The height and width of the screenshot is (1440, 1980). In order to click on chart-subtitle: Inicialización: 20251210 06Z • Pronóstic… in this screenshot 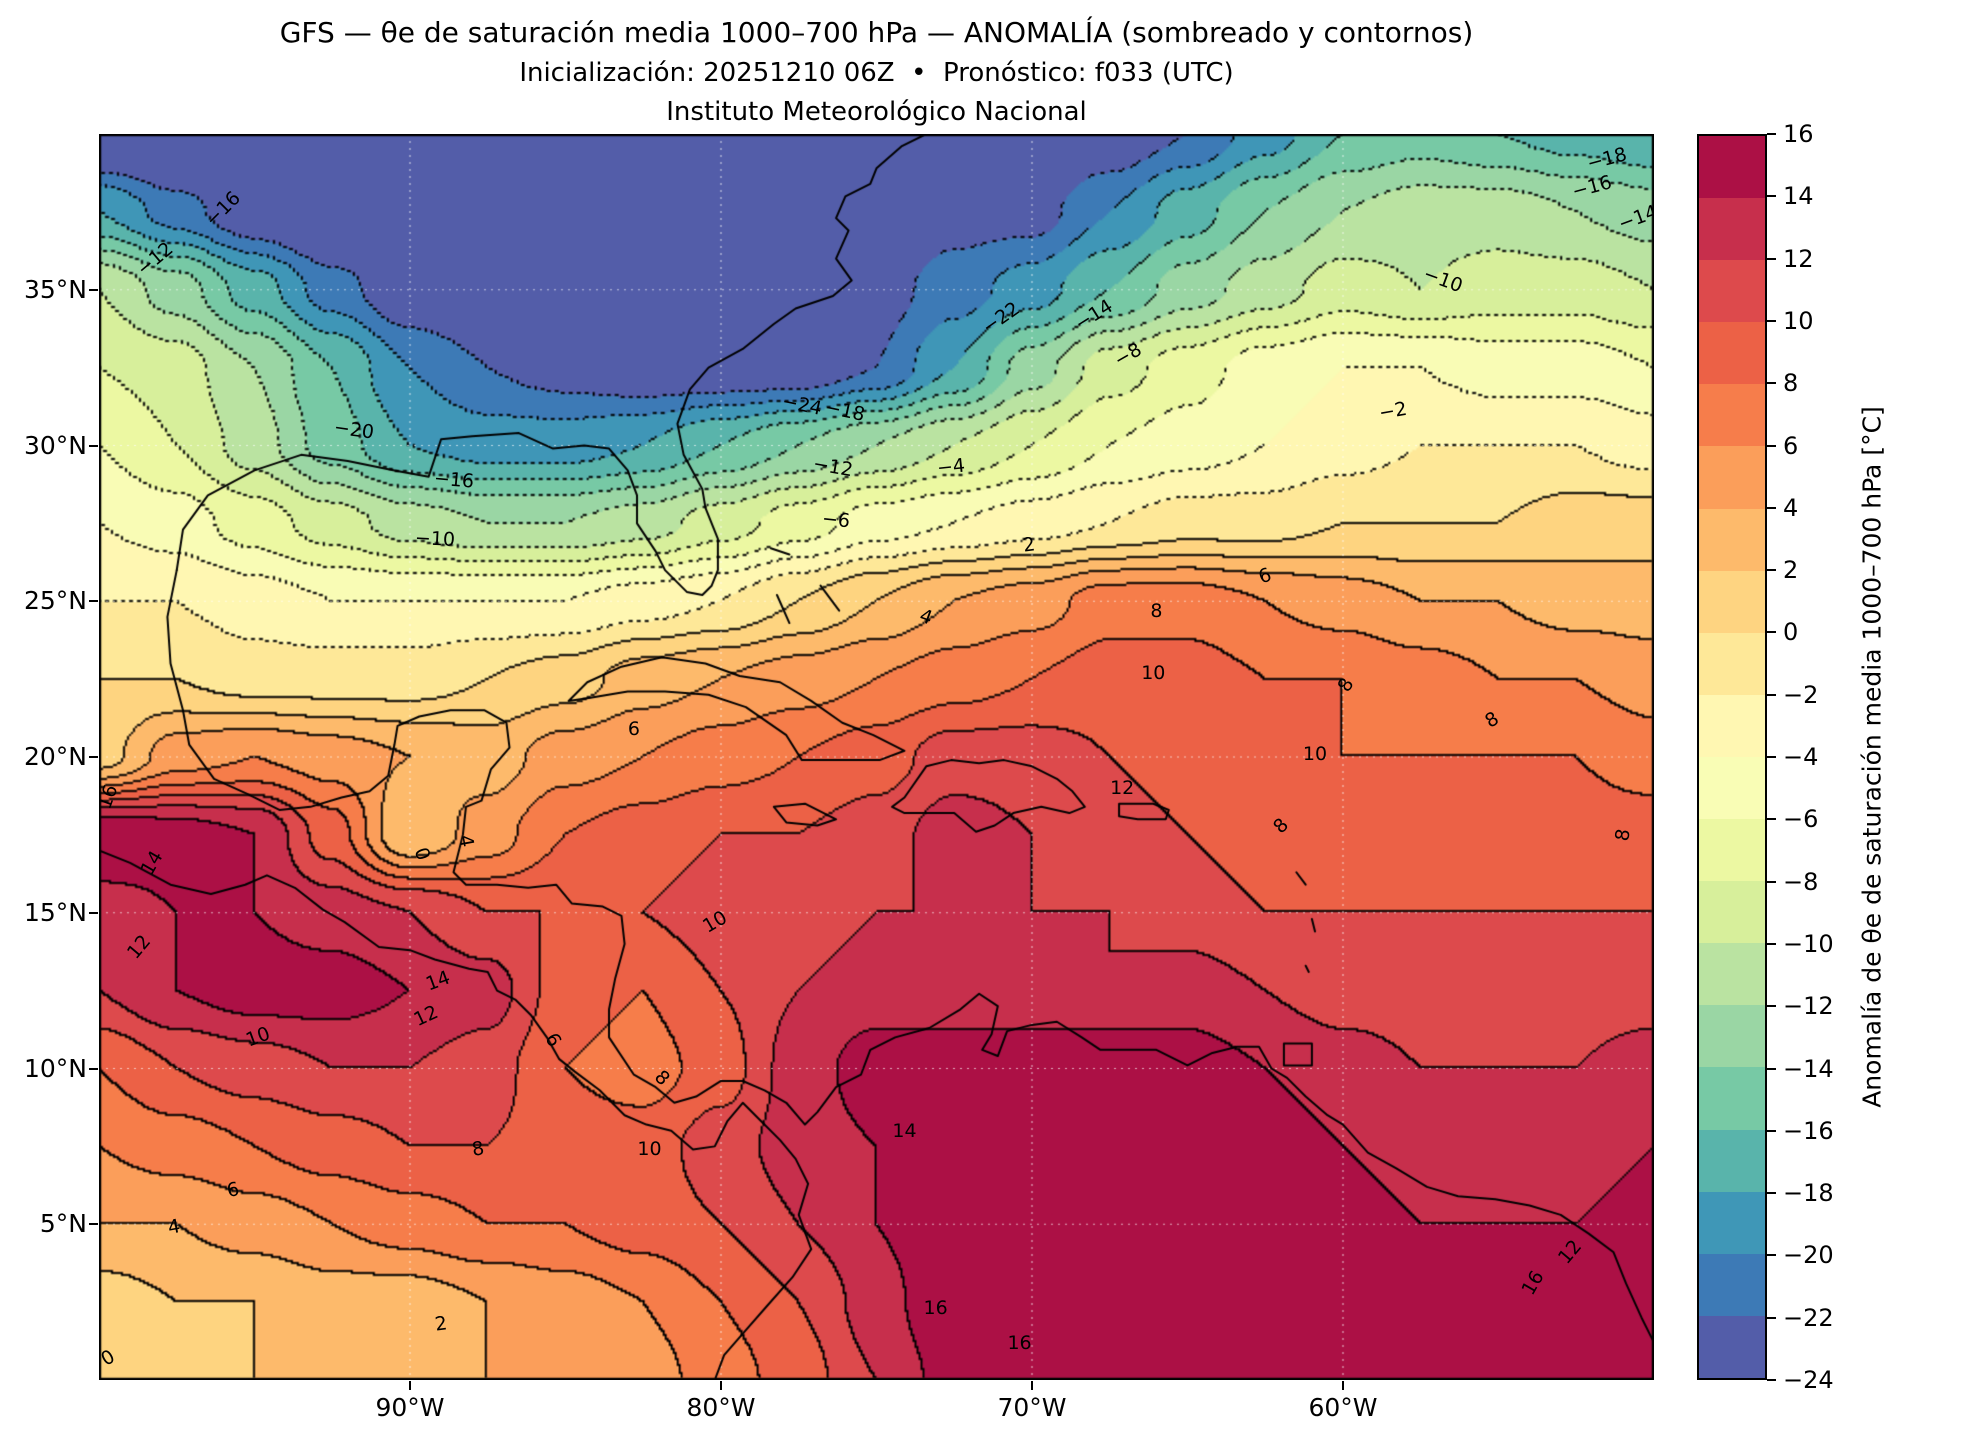, I will do `click(876, 73)`.